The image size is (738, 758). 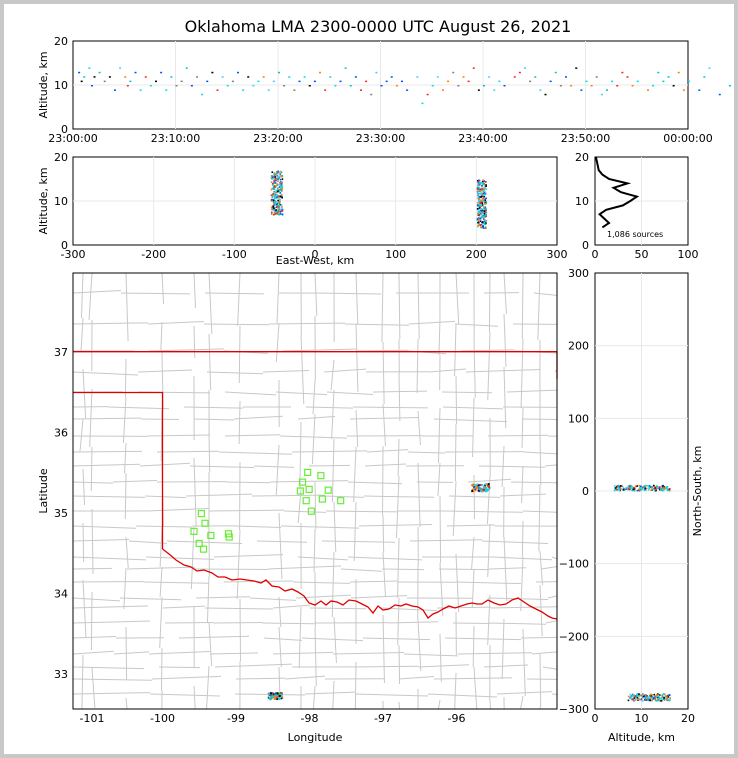 I want to click on lon-tick-m101: -101, so click(x=92, y=718).